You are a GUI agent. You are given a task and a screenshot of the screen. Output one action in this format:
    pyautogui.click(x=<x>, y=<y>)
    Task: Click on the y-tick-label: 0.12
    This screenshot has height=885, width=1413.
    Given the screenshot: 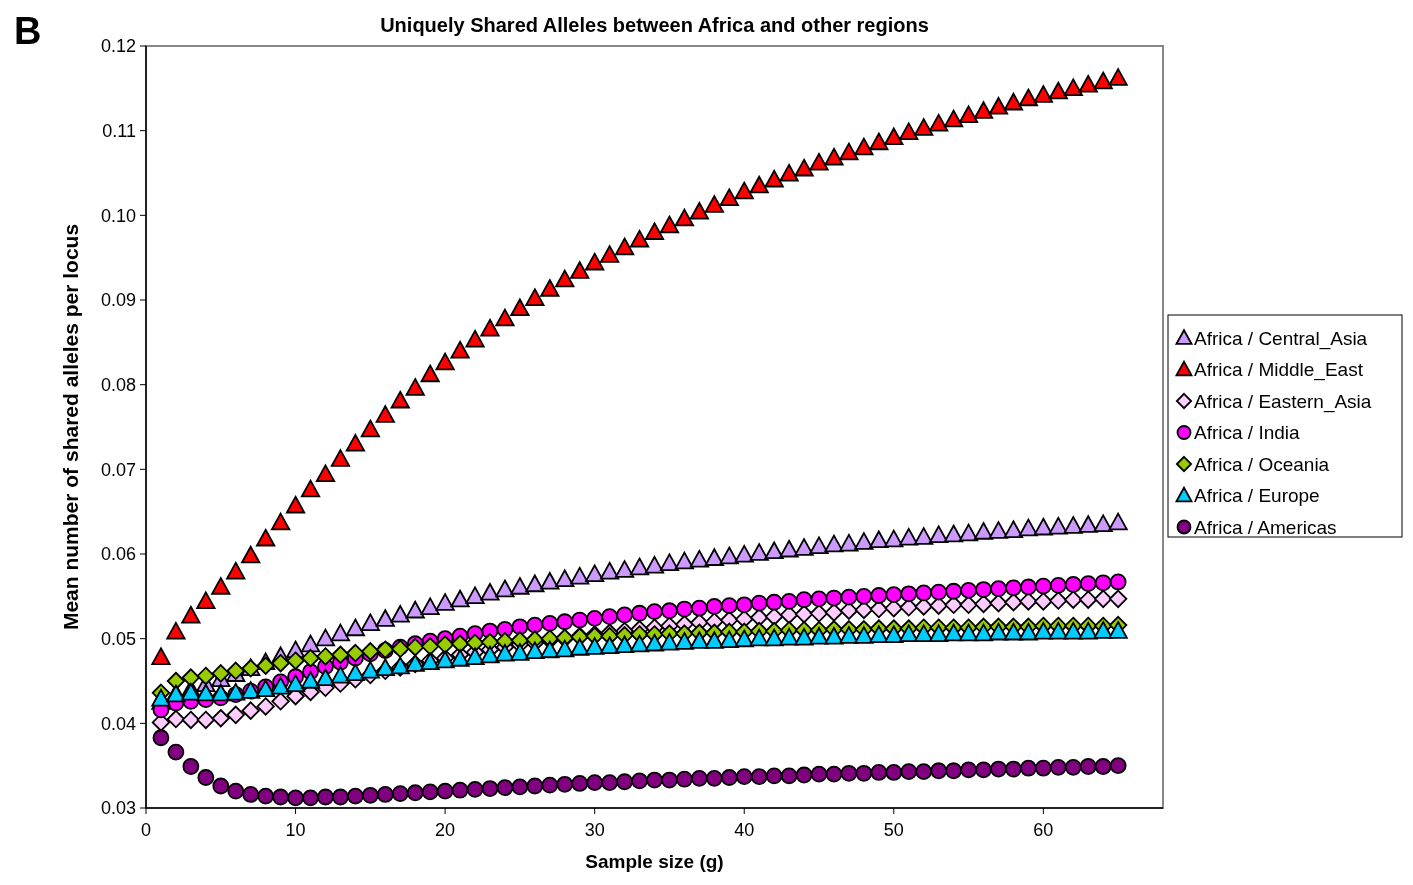 What is the action you would take?
    pyautogui.click(x=118, y=46)
    